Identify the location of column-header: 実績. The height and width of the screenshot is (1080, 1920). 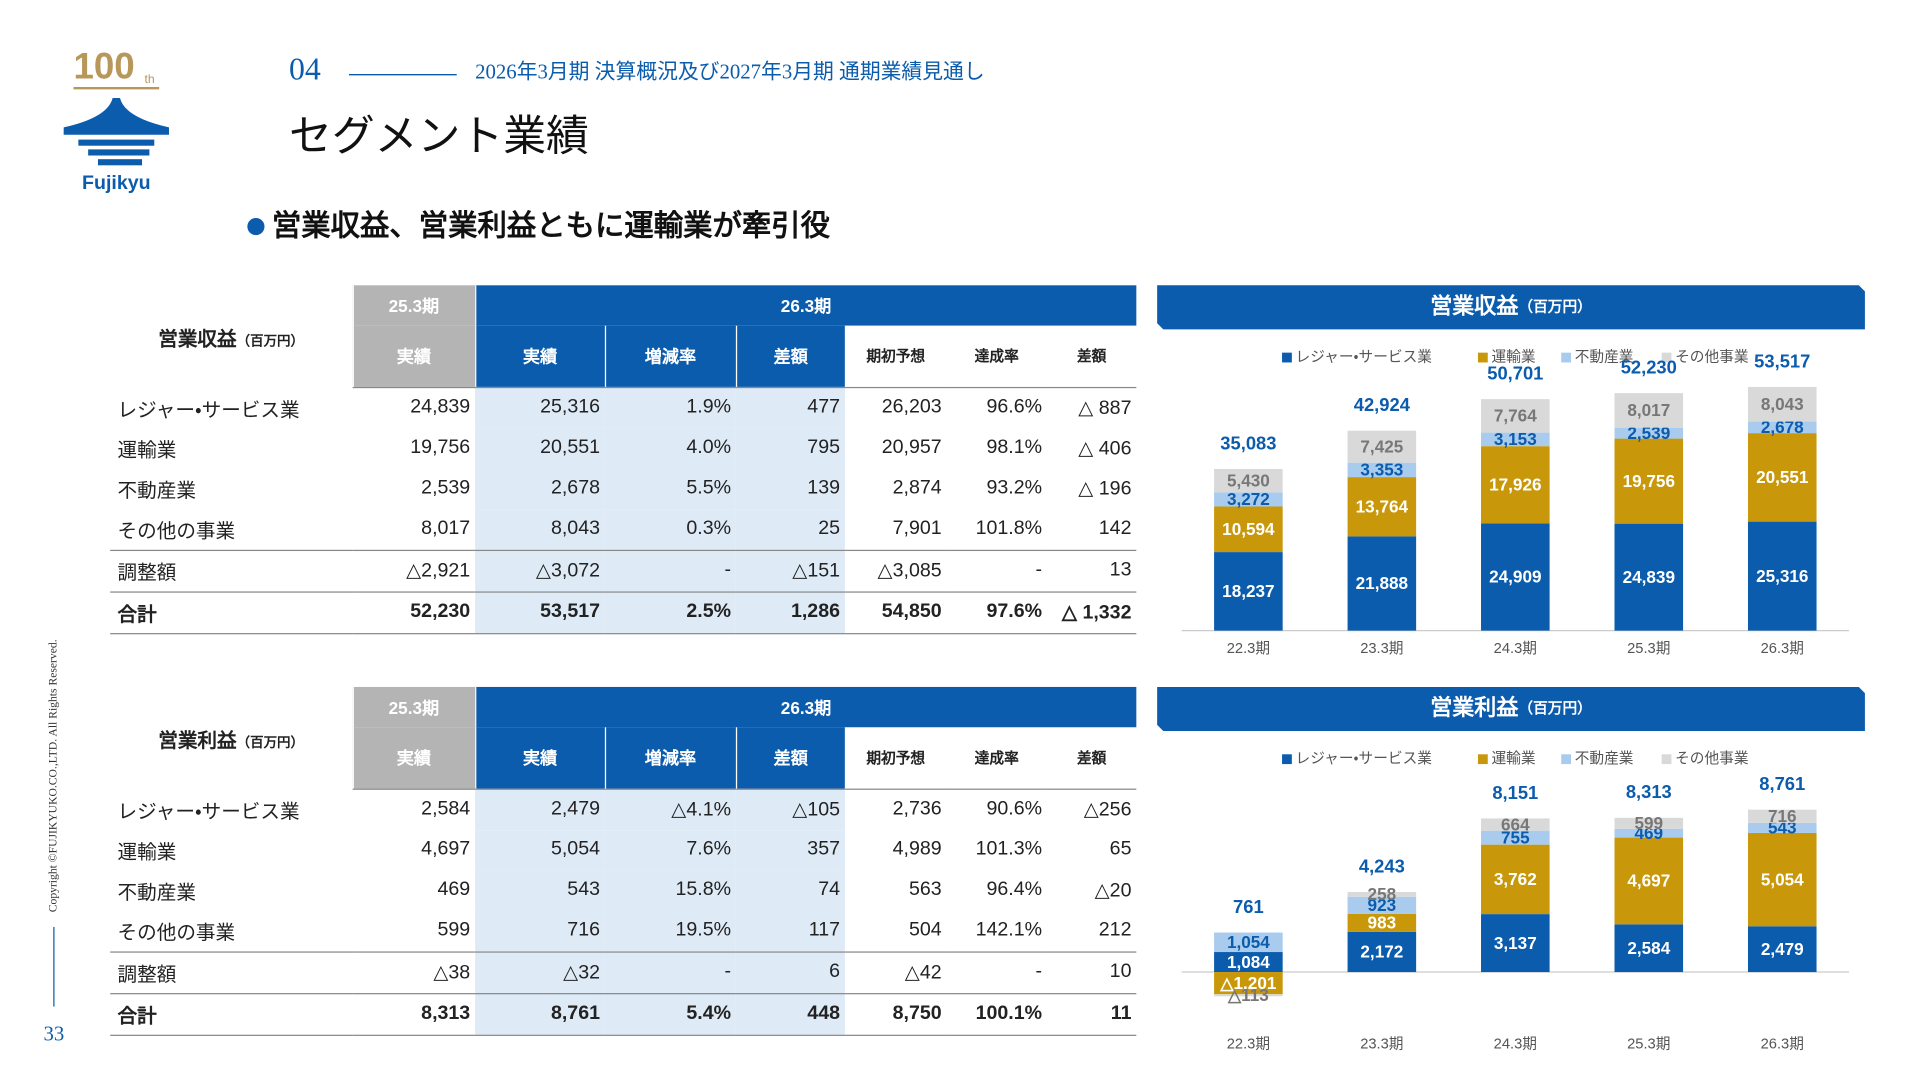
(414, 356).